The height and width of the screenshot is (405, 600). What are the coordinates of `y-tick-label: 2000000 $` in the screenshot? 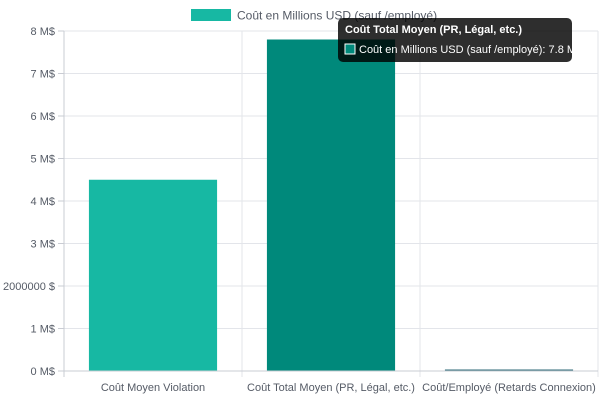 It's located at (29, 287).